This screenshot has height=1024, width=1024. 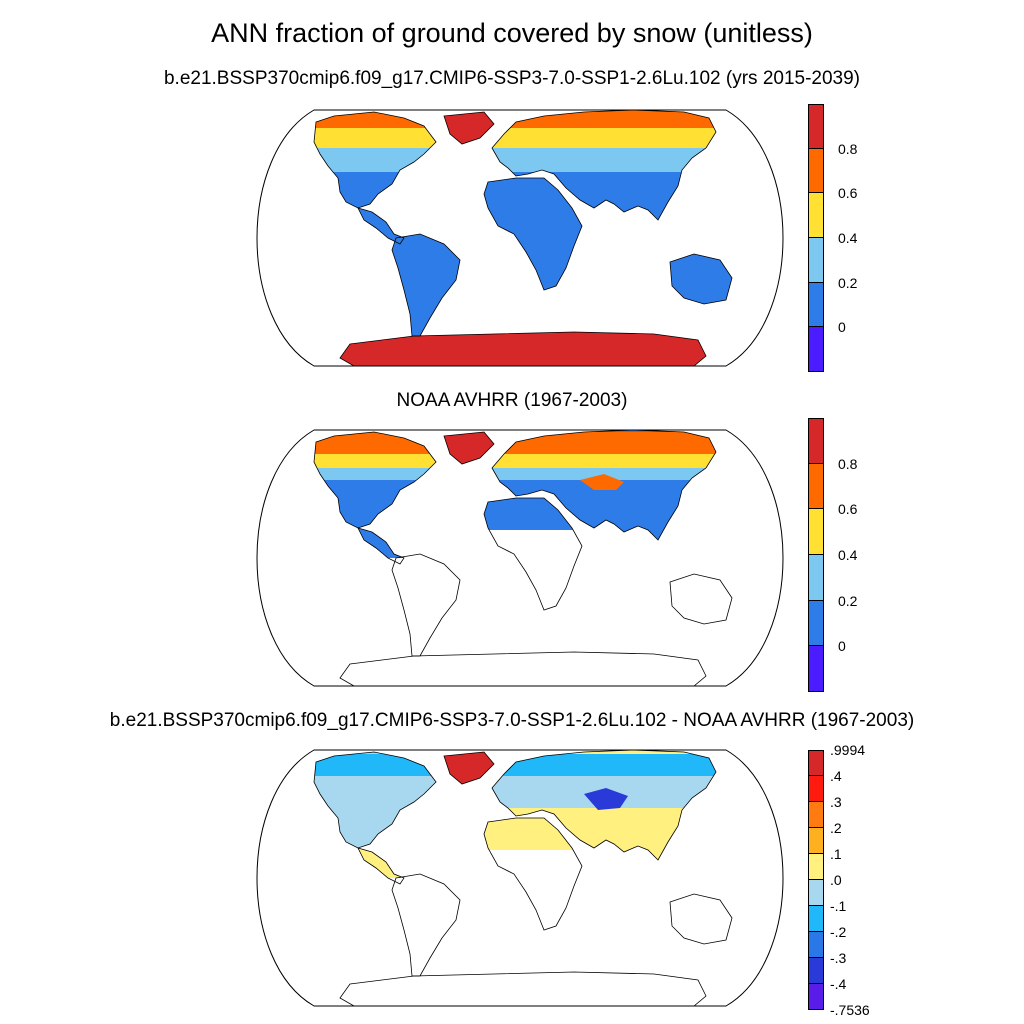 What do you see at coordinates (523, 459) in the screenshot?
I see `snow-band-yellow` at bounding box center [523, 459].